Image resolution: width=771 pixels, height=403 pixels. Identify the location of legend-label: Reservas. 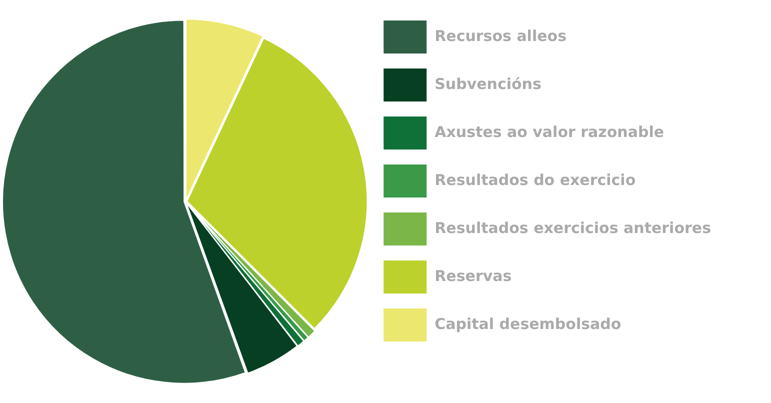
(473, 275).